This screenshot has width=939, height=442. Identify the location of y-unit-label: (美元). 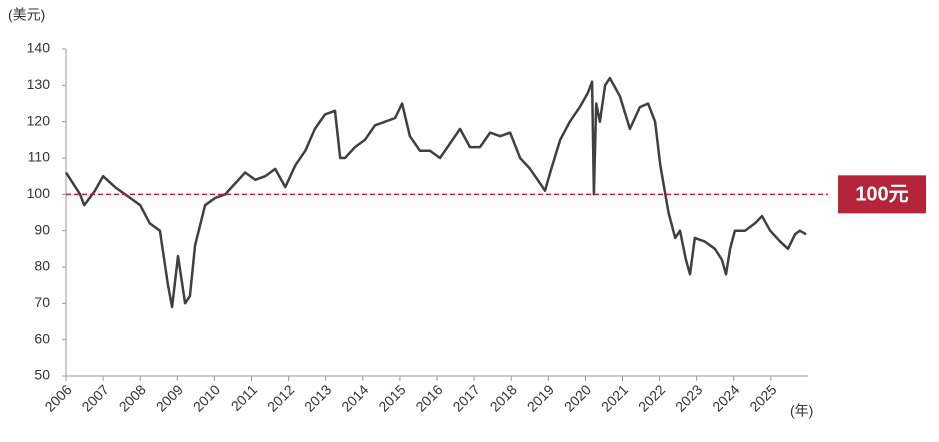
(26, 15).